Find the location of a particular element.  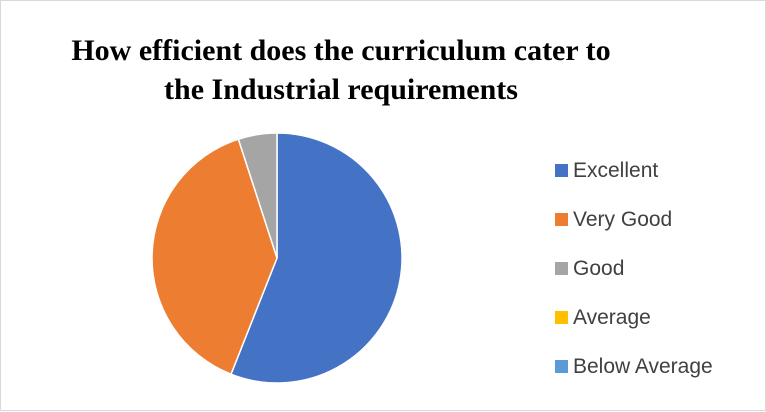

legend-item-good: Good is located at coordinates (634, 268).